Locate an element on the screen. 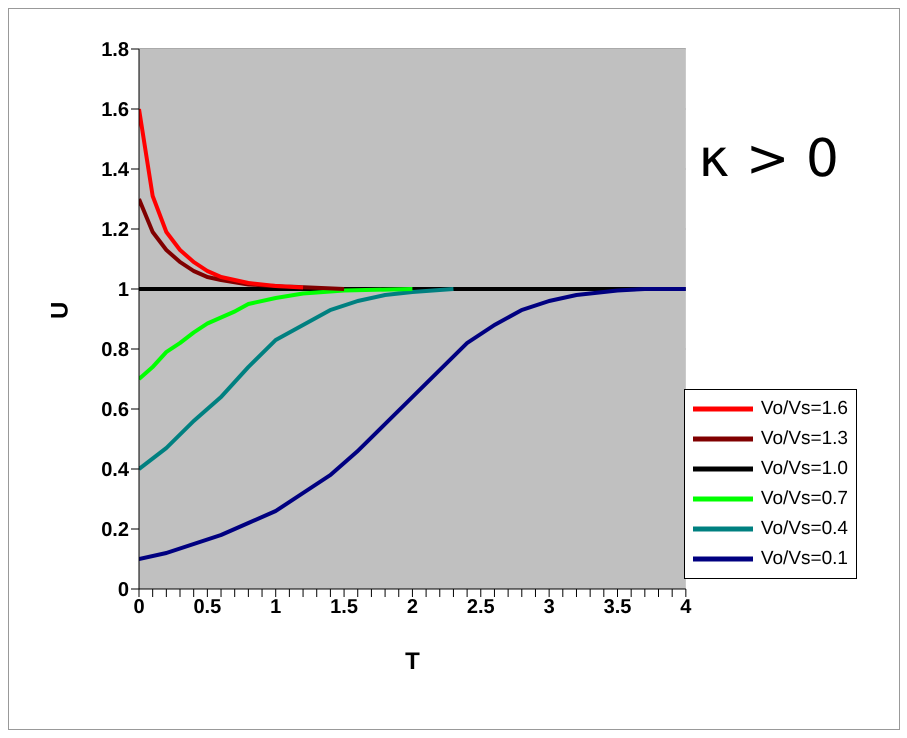 Image resolution: width=907 pixels, height=738 pixels. legend-label: Vo/Vs=0.7 is located at coordinates (804, 499).